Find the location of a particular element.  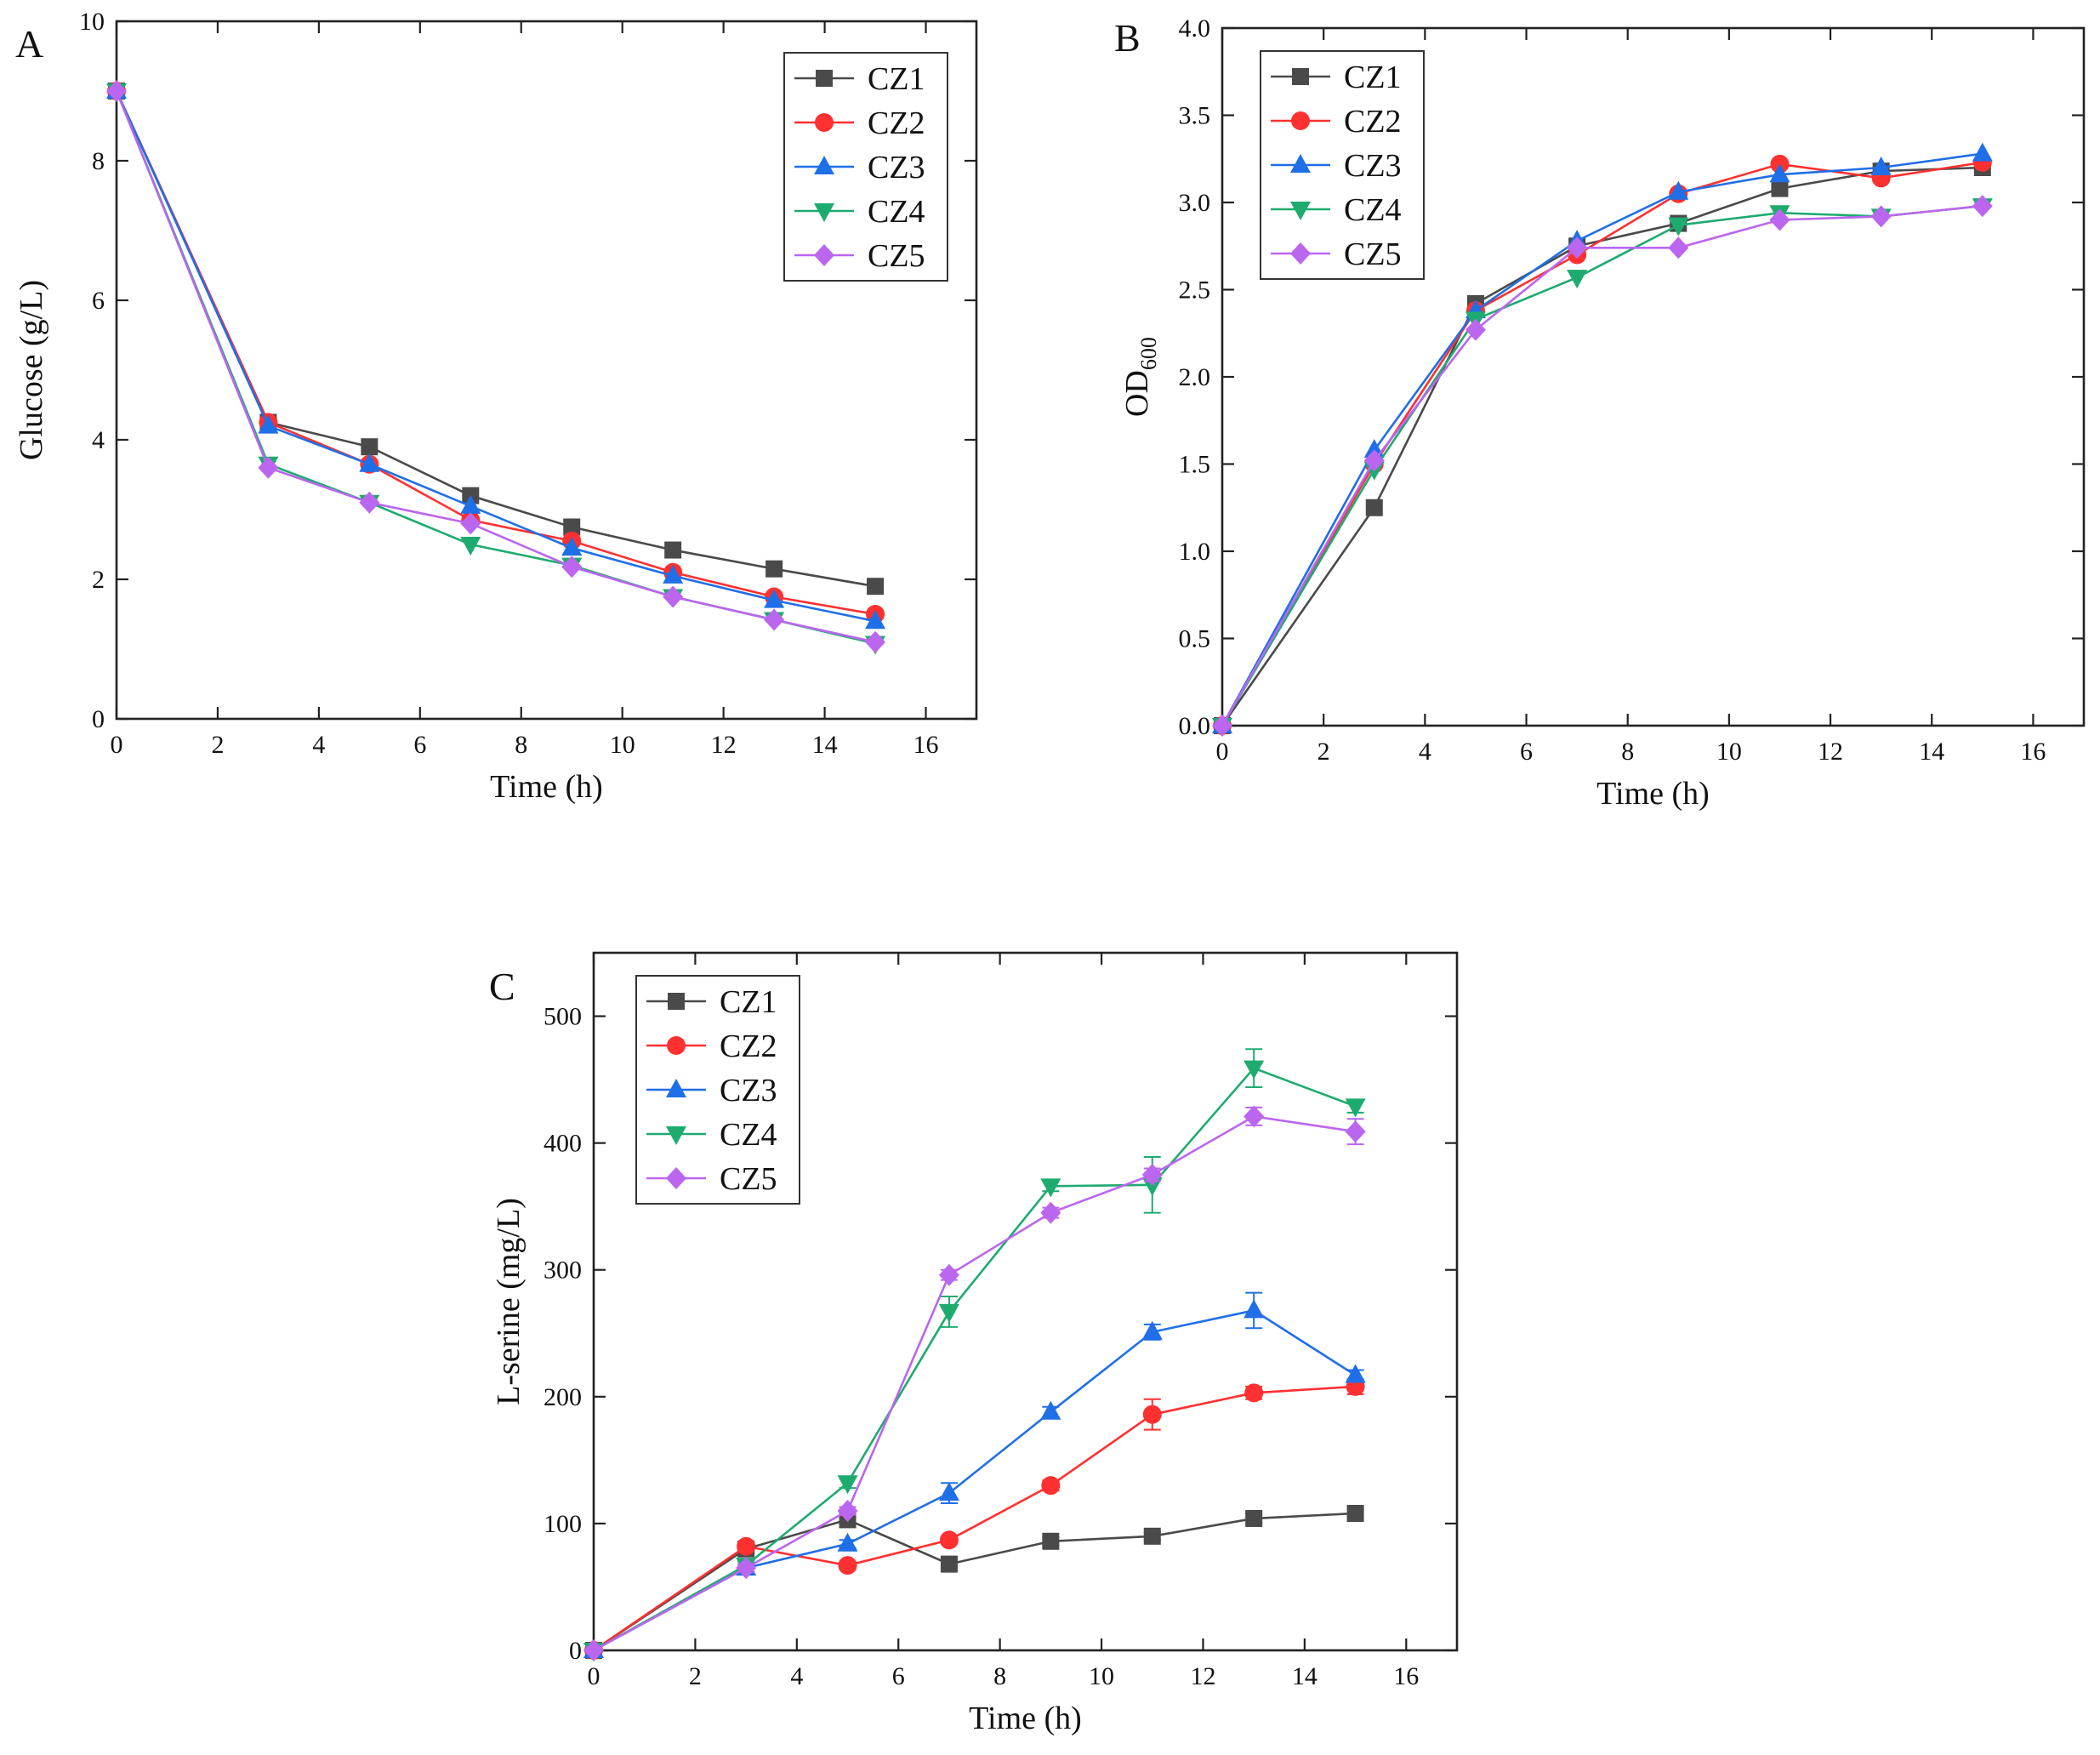

panel-b-y-axis-title-main: OD is located at coordinates (1137, 393).